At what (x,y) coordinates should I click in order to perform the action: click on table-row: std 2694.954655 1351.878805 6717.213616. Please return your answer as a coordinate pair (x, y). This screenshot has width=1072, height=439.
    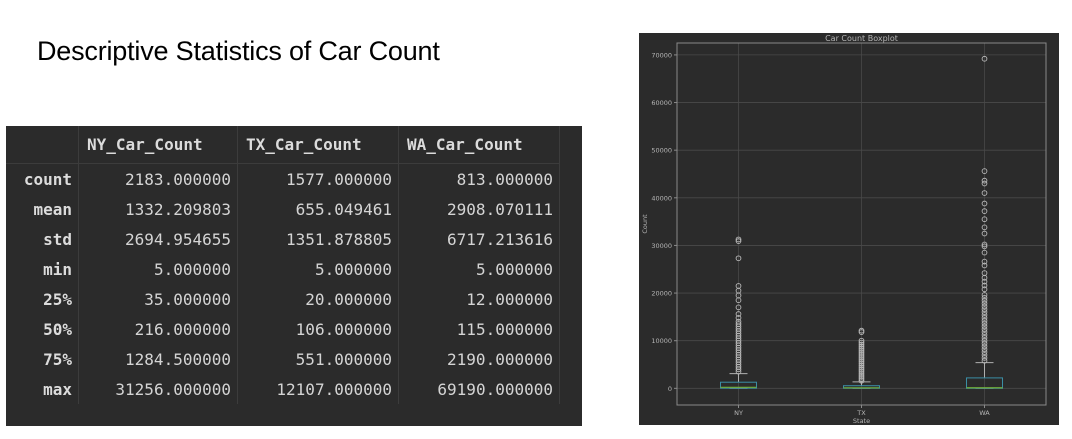
    Looking at the image, I should click on (283, 239).